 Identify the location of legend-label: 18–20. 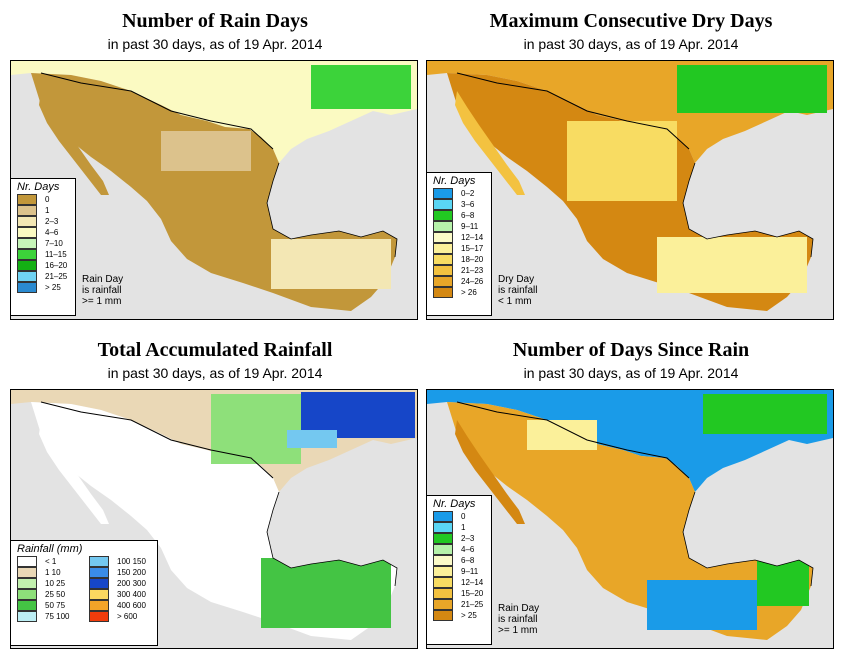
(472, 259).